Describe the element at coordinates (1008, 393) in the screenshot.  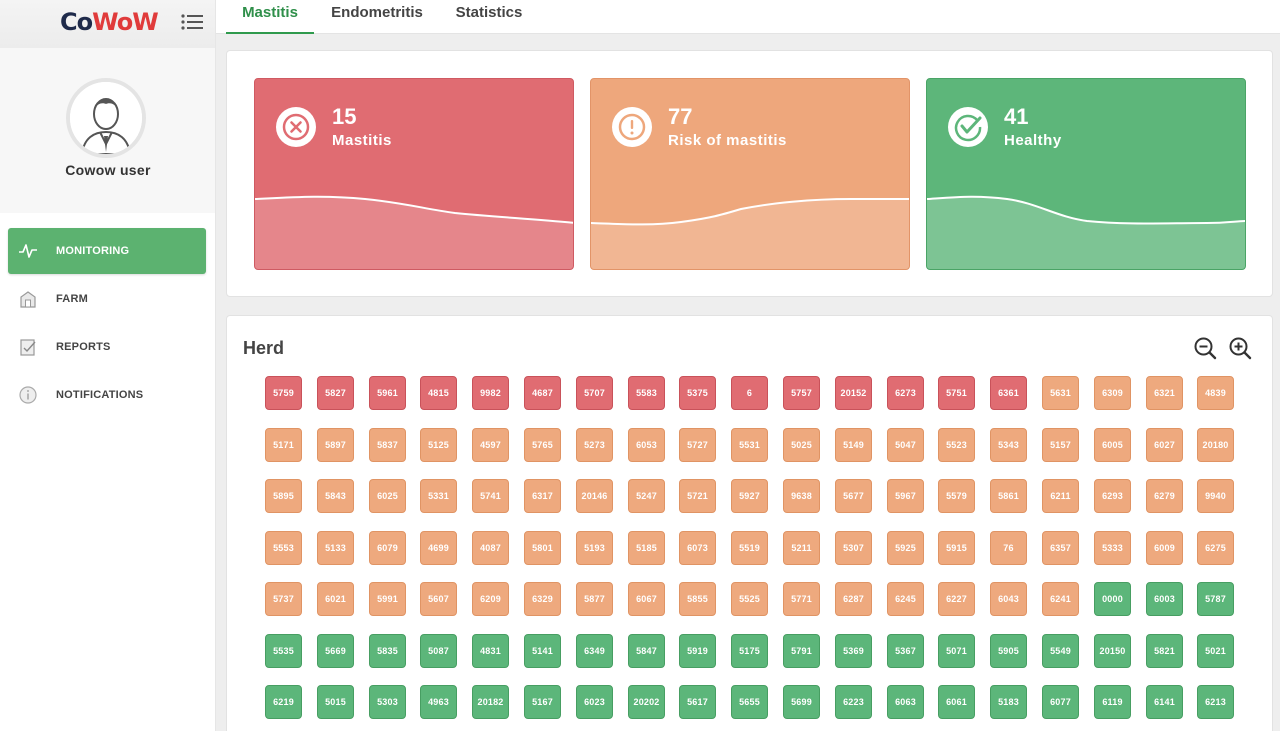
I see `cow-tile-mastitis: 6361` at that location.